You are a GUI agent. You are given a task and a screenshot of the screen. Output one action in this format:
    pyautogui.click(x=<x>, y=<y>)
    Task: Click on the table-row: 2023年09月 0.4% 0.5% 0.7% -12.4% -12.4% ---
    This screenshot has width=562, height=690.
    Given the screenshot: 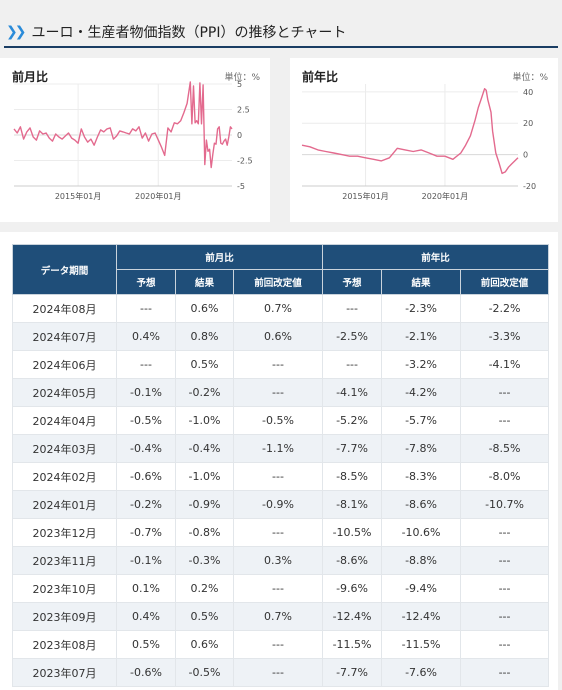 What is the action you would take?
    pyautogui.click(x=281, y=616)
    